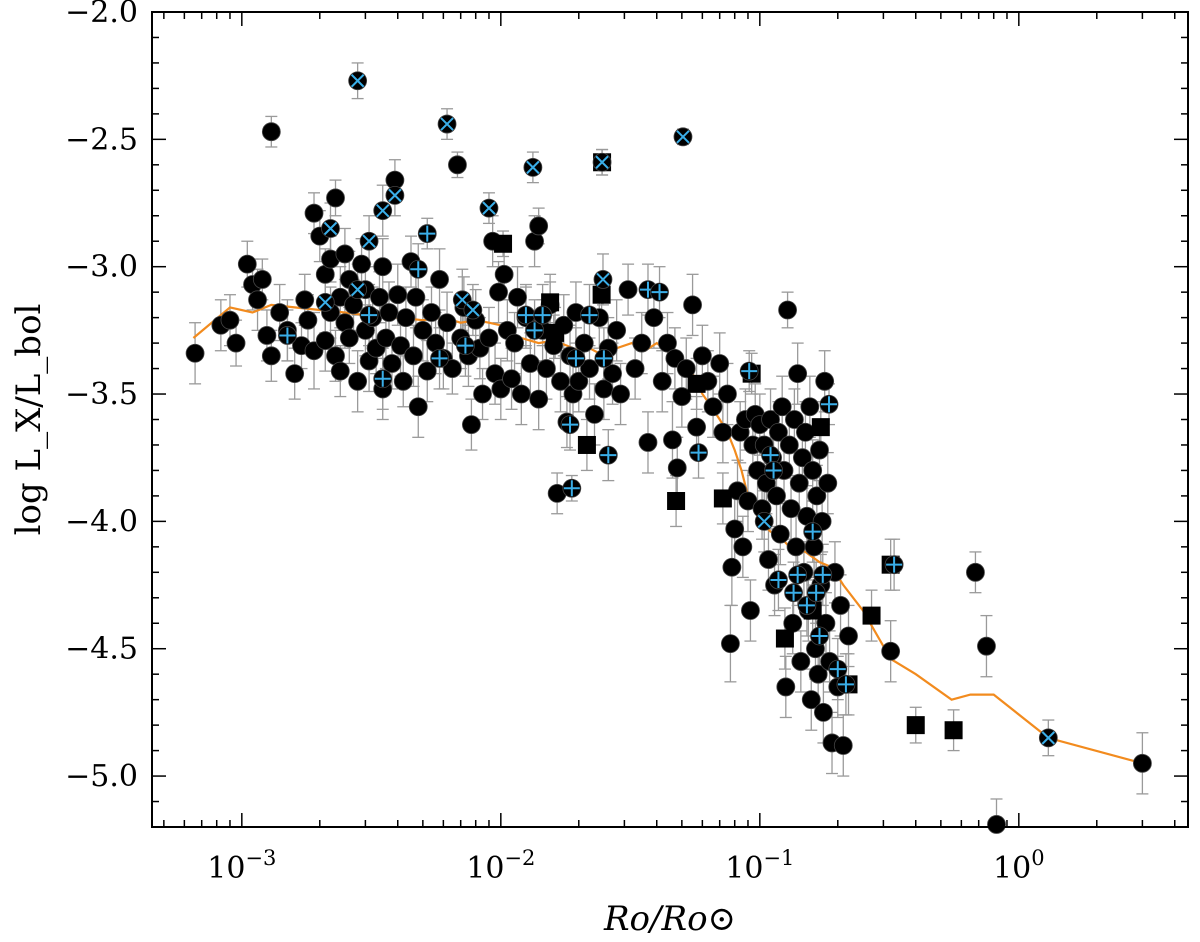 The image size is (1200, 942). Describe the element at coordinates (500, 866) in the screenshot. I see `x-tick-label: 10⁻²` at that location.